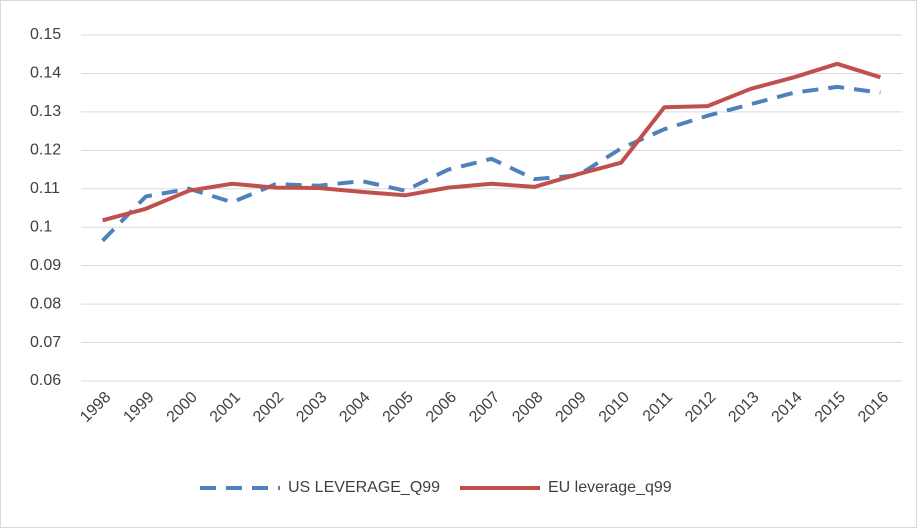  What do you see at coordinates (45, 150) in the screenshot?
I see `y-tick-label: 0.12` at bounding box center [45, 150].